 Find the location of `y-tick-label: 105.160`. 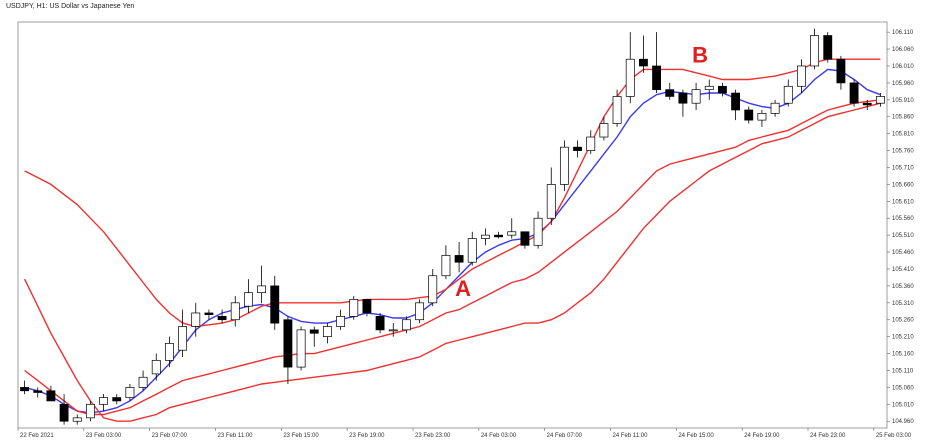

y-tick-label: 105.160 is located at coordinates (903, 355).